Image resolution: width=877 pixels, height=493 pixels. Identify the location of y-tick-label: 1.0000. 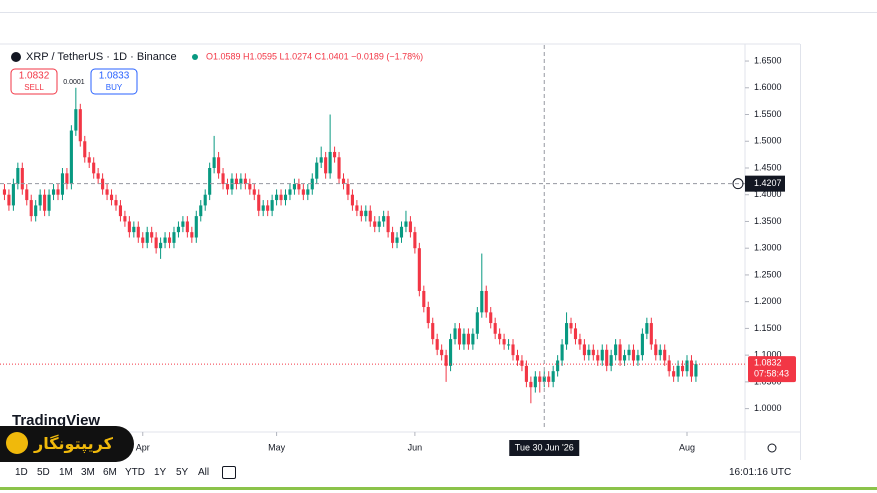
(768, 408).